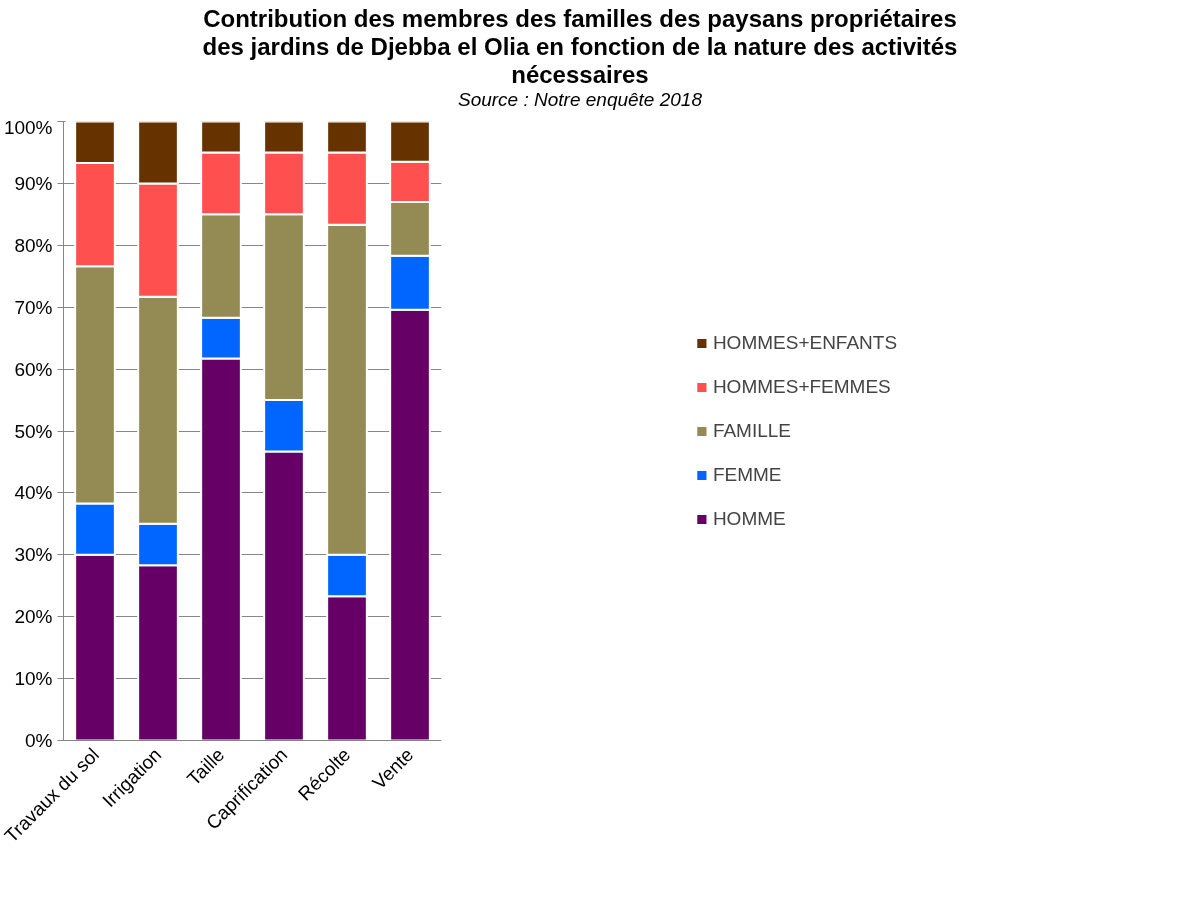  What do you see at coordinates (33, 493) in the screenshot?
I see `y-tick-label: 40%` at bounding box center [33, 493].